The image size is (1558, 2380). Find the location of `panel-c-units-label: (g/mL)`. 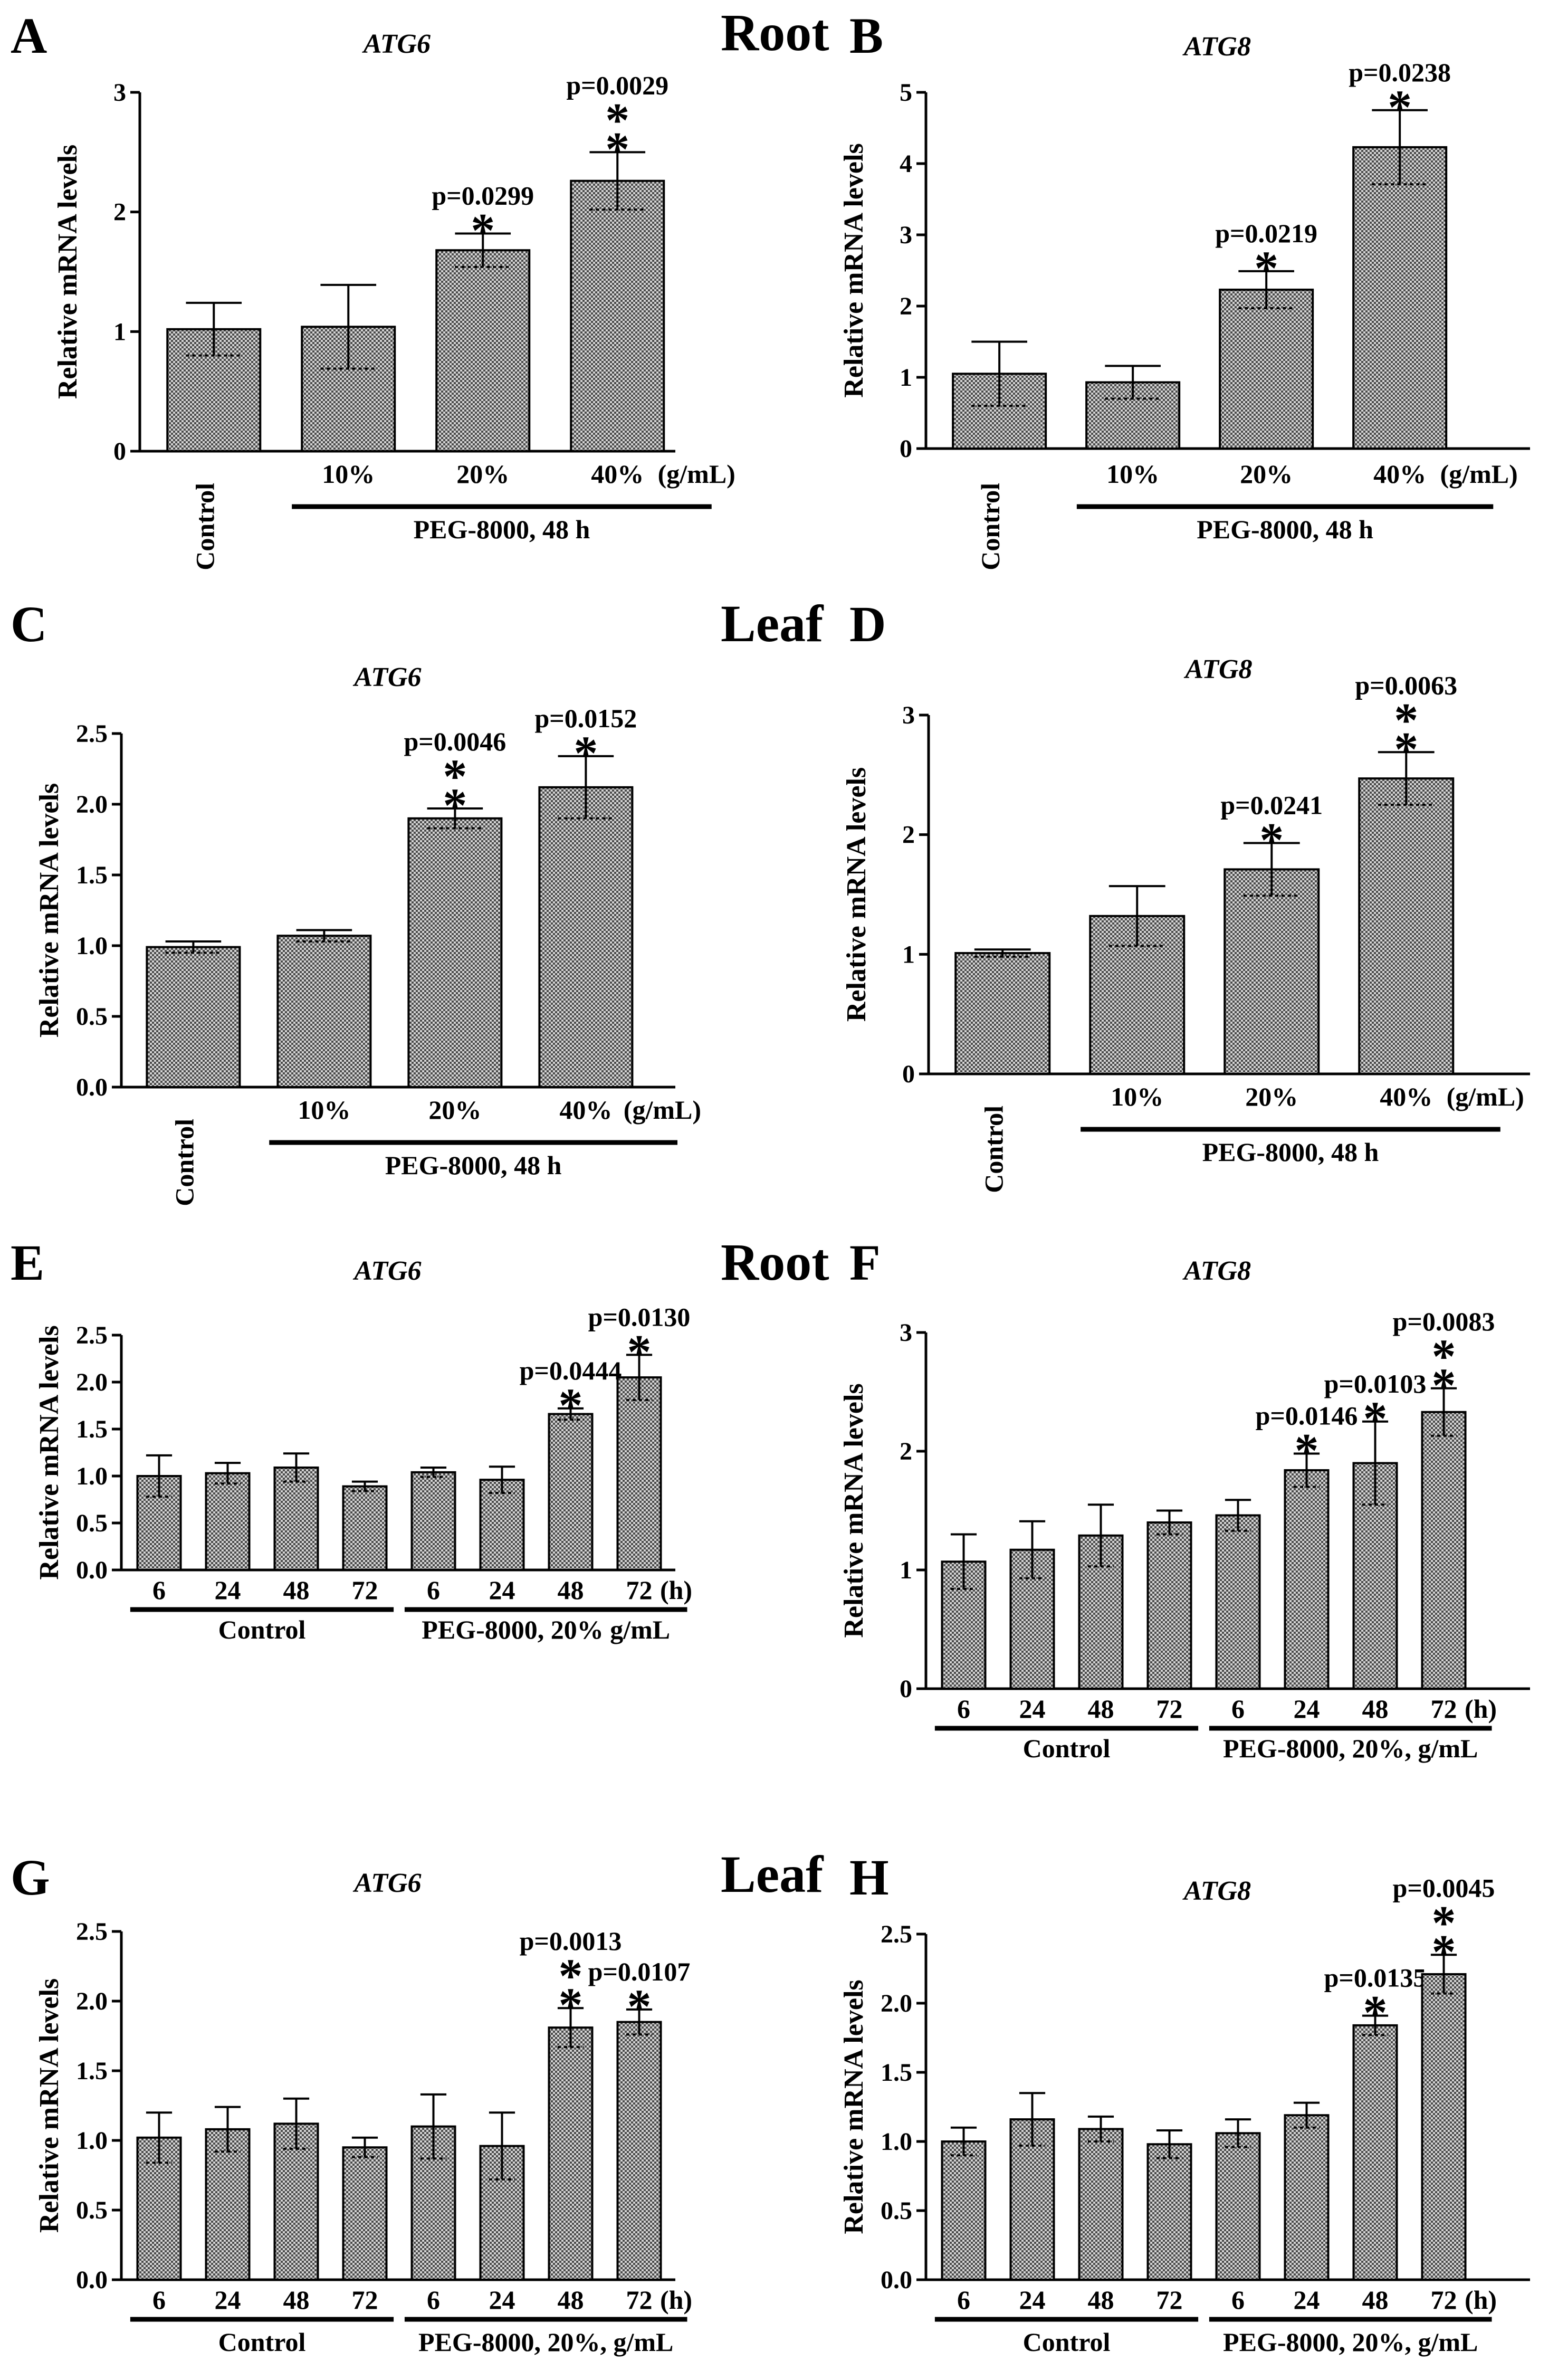

panel-c-units-label: (g/mL) is located at coordinates (662, 1110).